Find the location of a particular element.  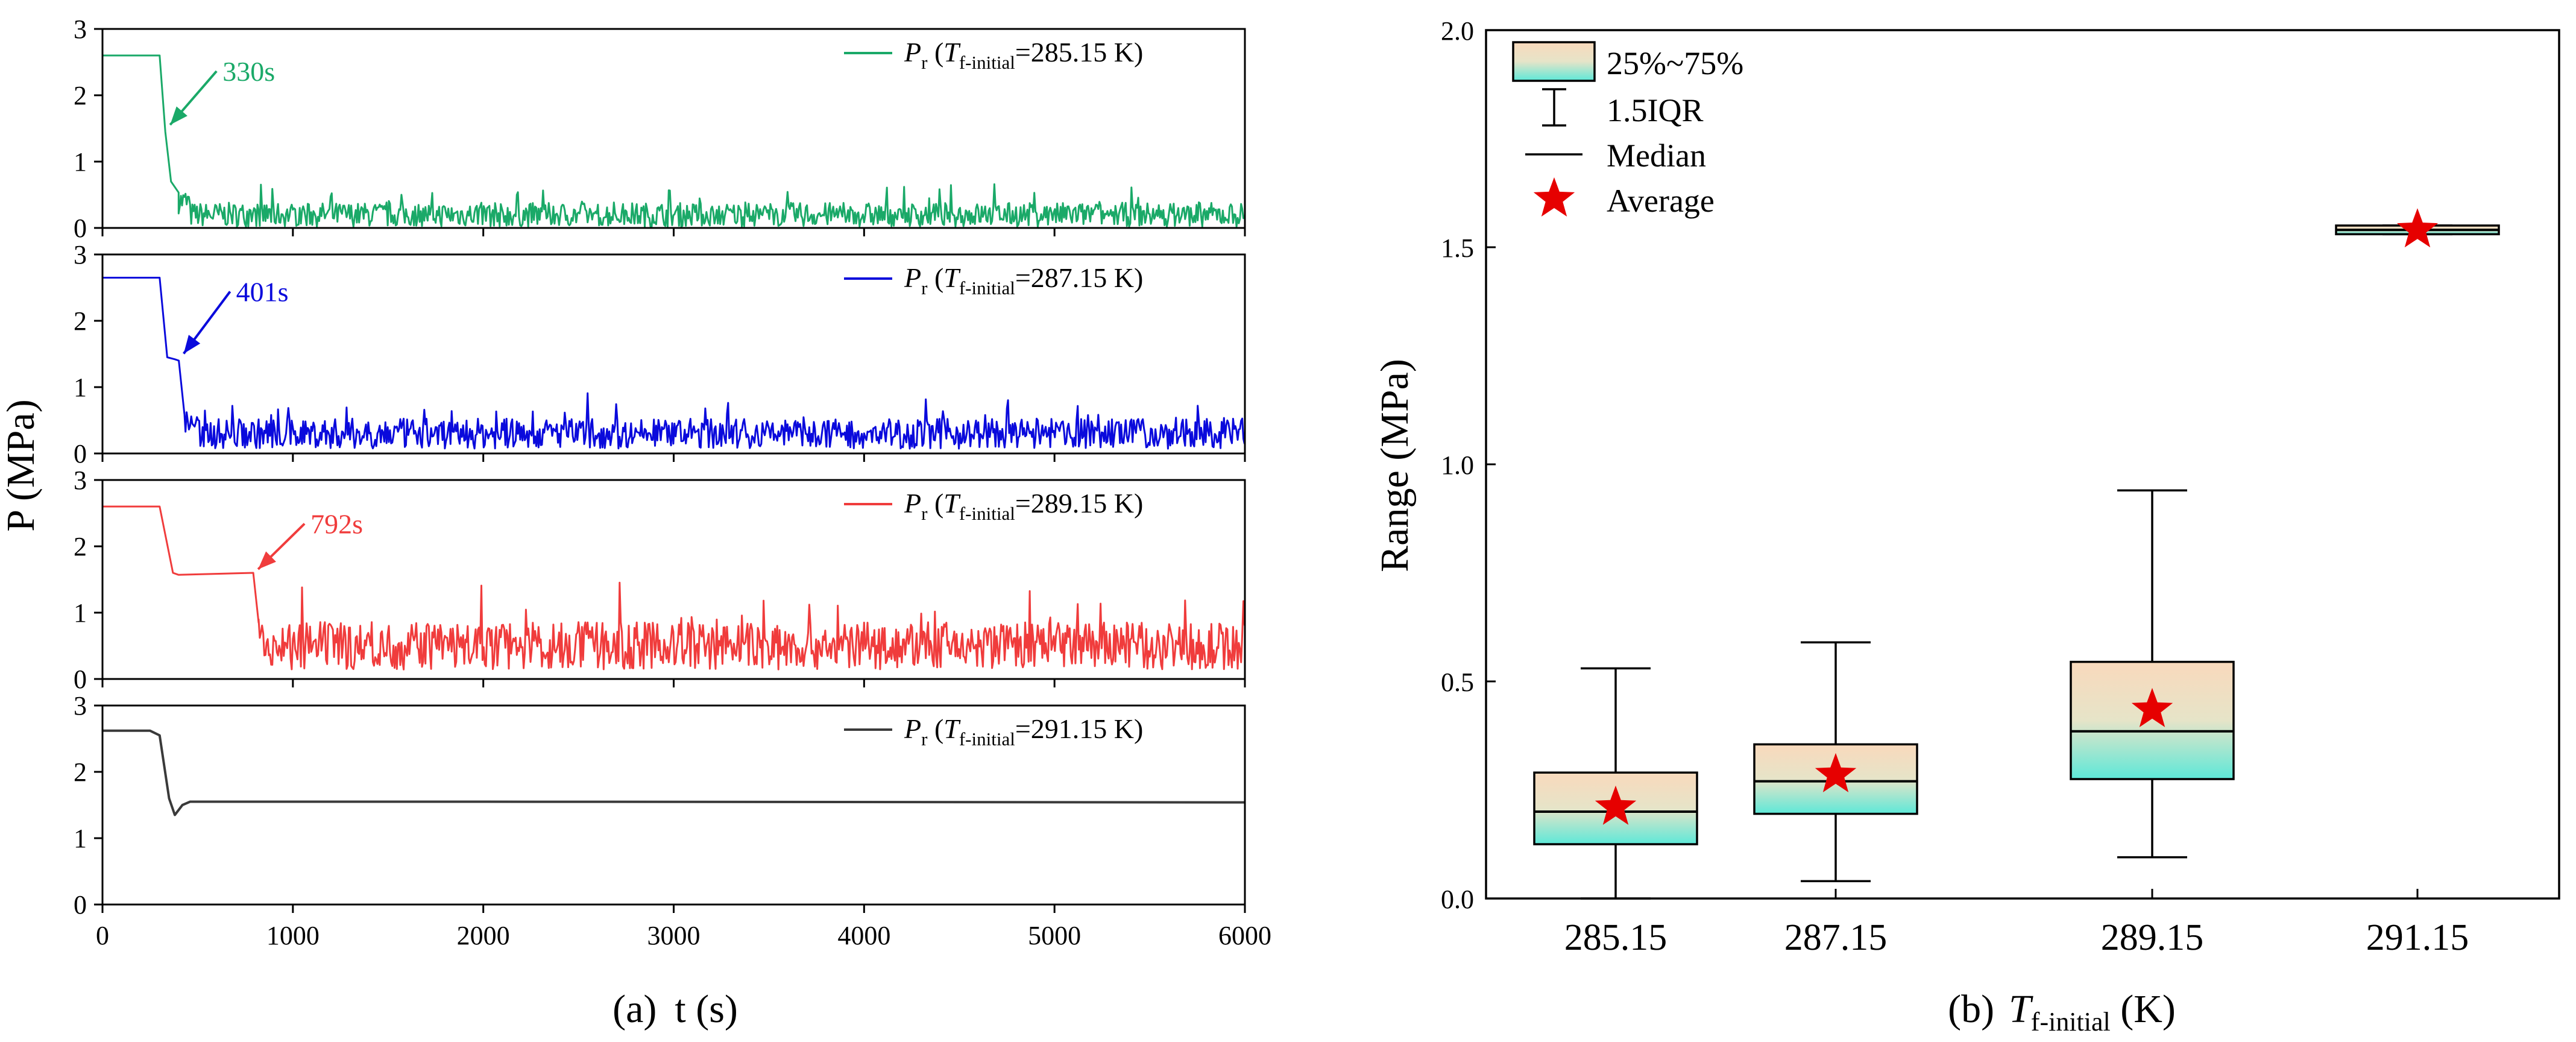

legend-label: Pr (Tf-initial=289.15 K) is located at coordinates (1023, 506).